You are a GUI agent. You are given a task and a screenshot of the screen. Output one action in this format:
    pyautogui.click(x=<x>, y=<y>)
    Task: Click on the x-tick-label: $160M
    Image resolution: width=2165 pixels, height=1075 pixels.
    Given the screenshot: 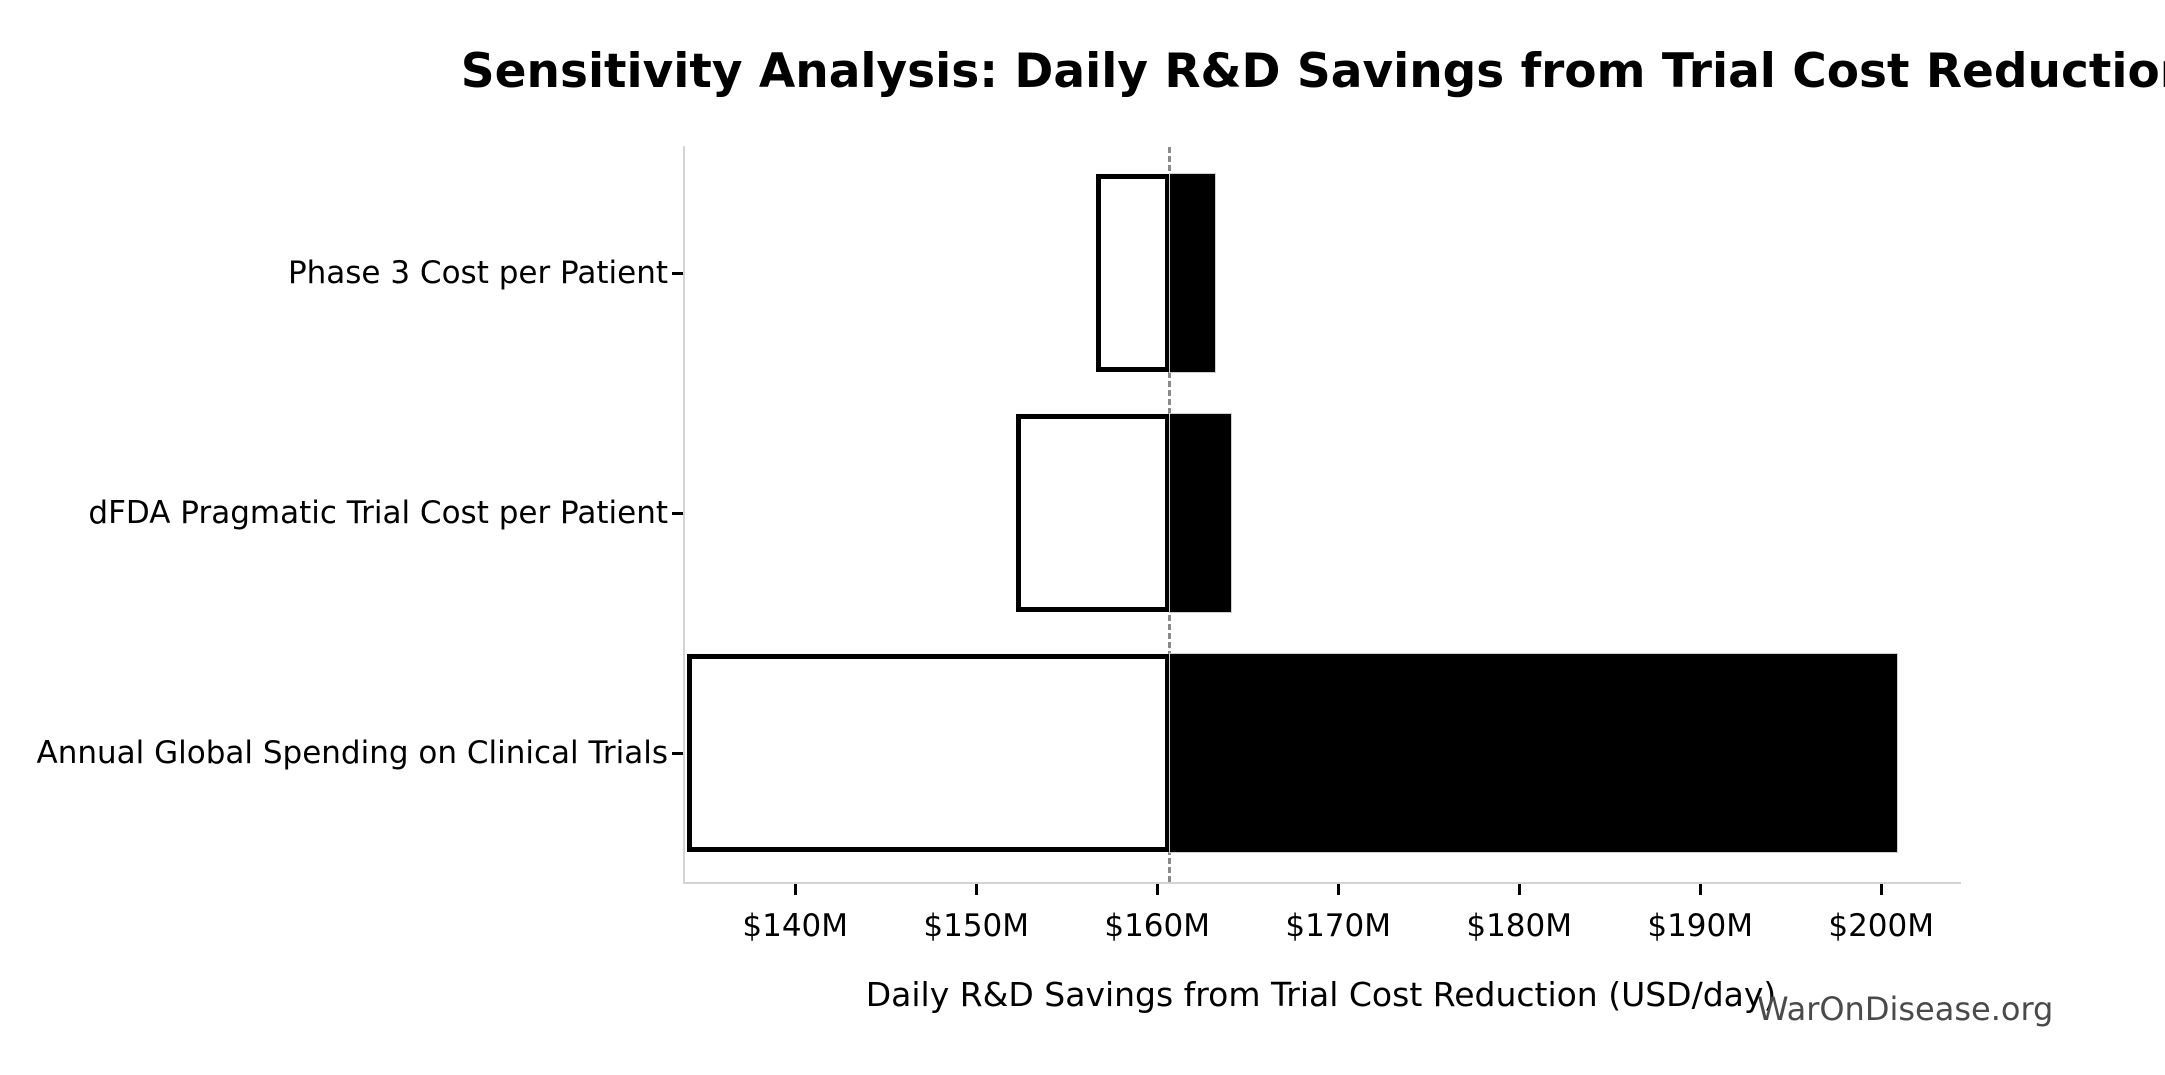 What is the action you would take?
    pyautogui.click(x=1157, y=926)
    